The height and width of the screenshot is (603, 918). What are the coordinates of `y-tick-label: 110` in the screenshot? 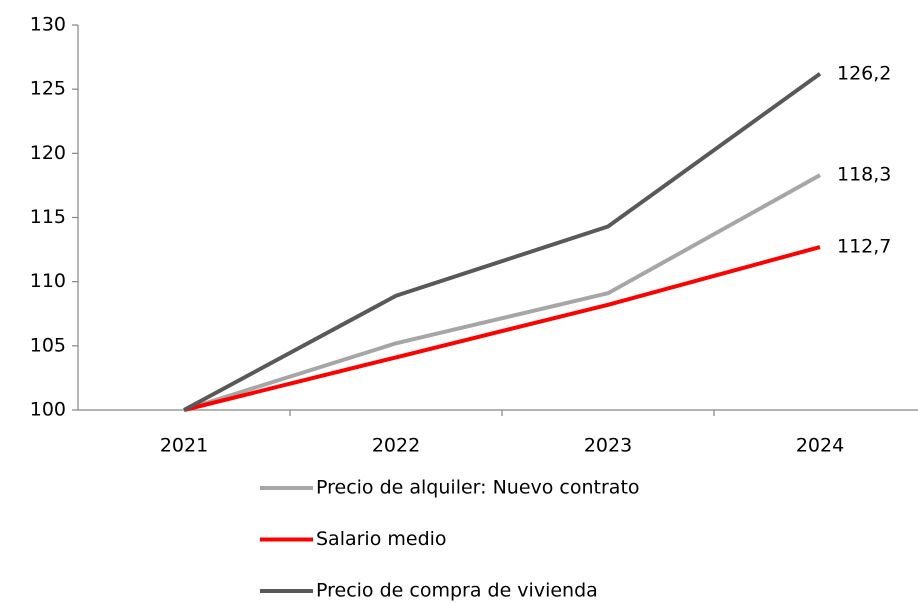 It's located at (48, 281).